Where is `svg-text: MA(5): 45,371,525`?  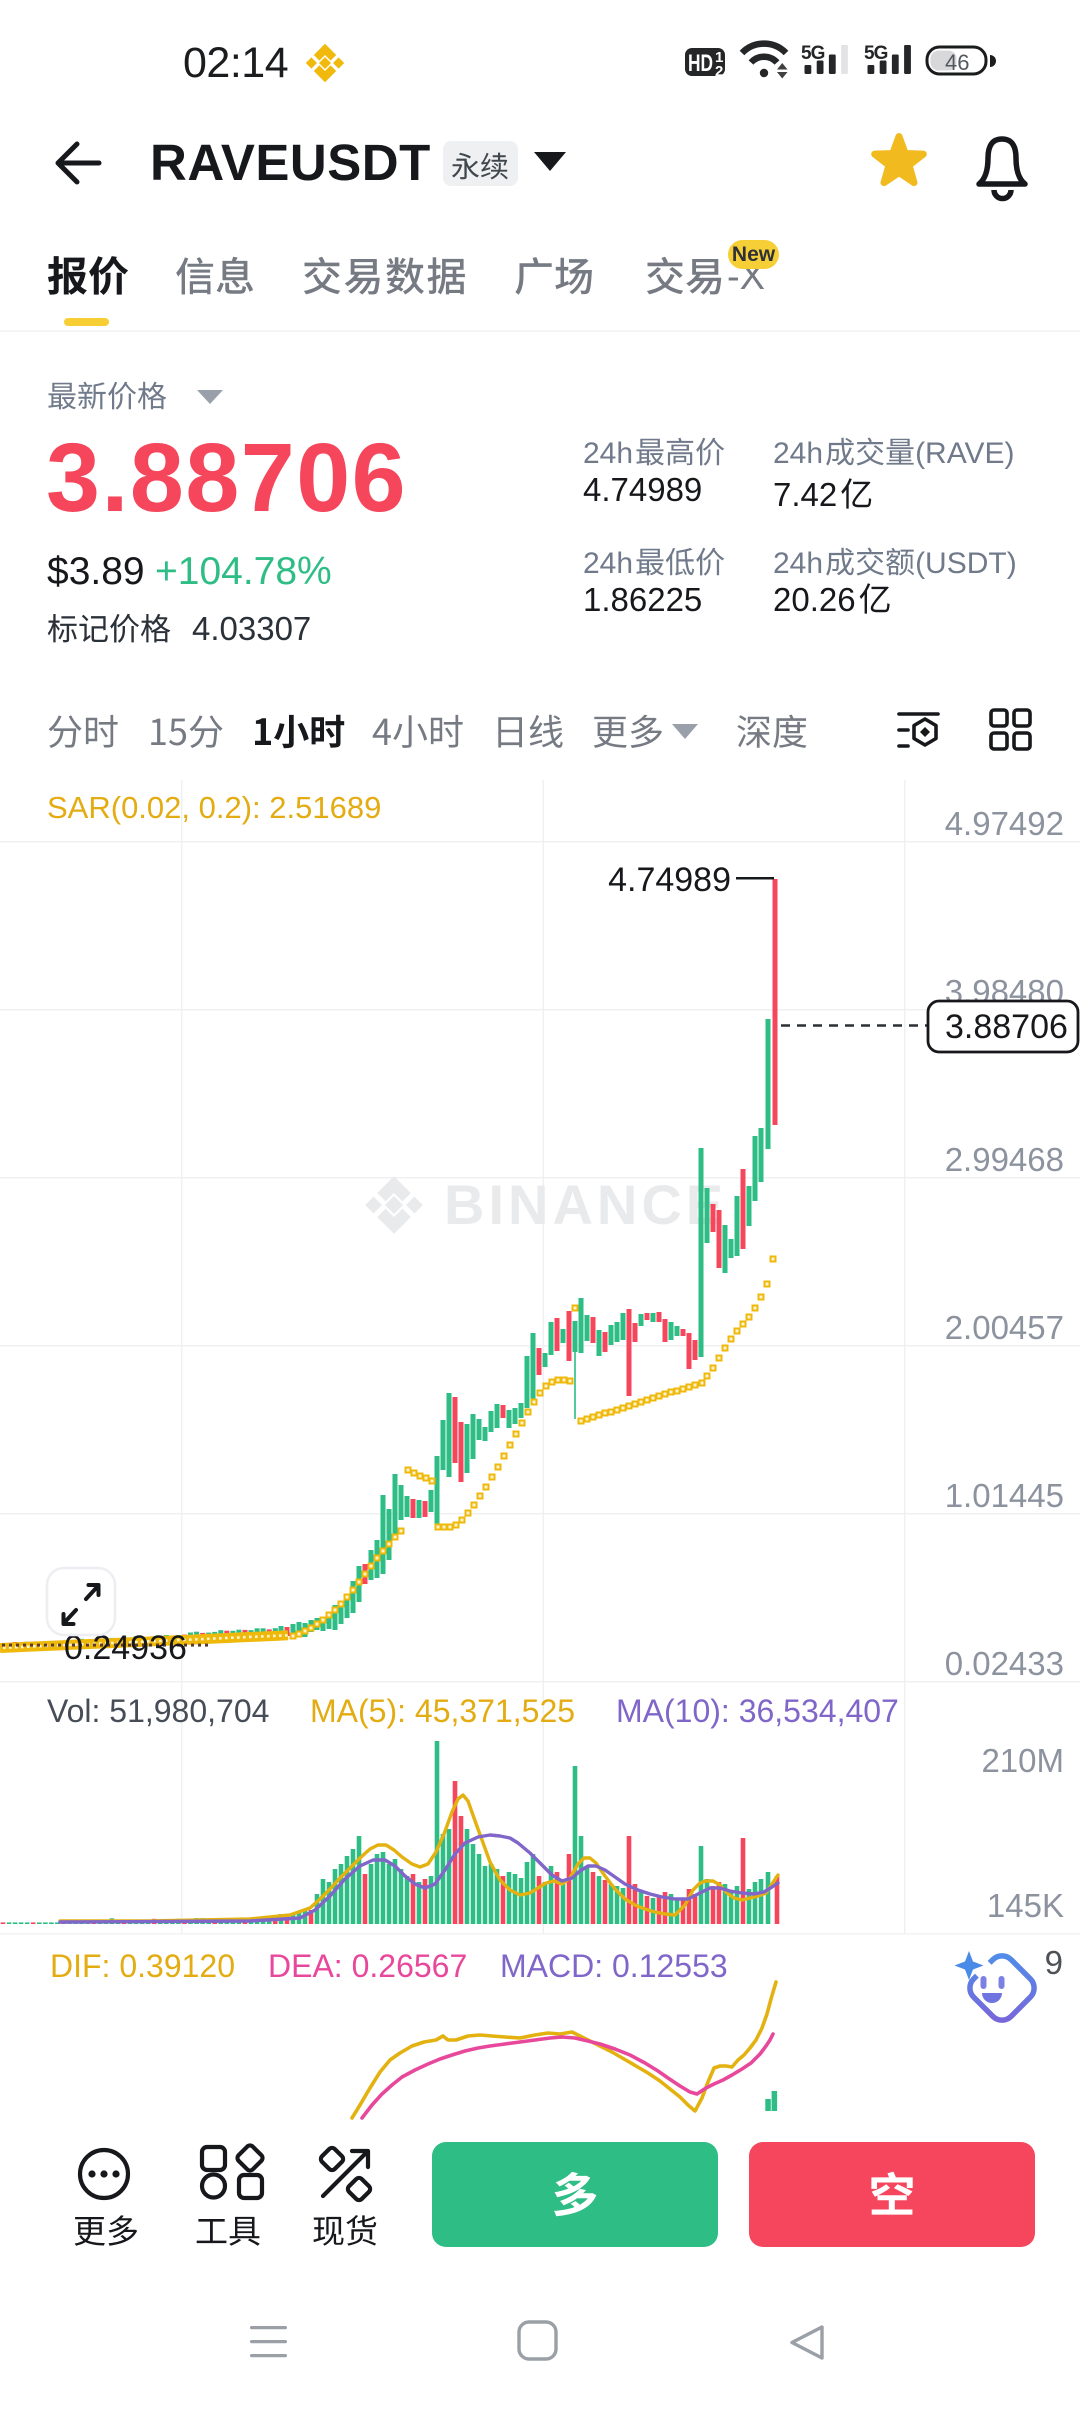 svg-text: MA(5): 45,371,525 is located at coordinates (442, 1711).